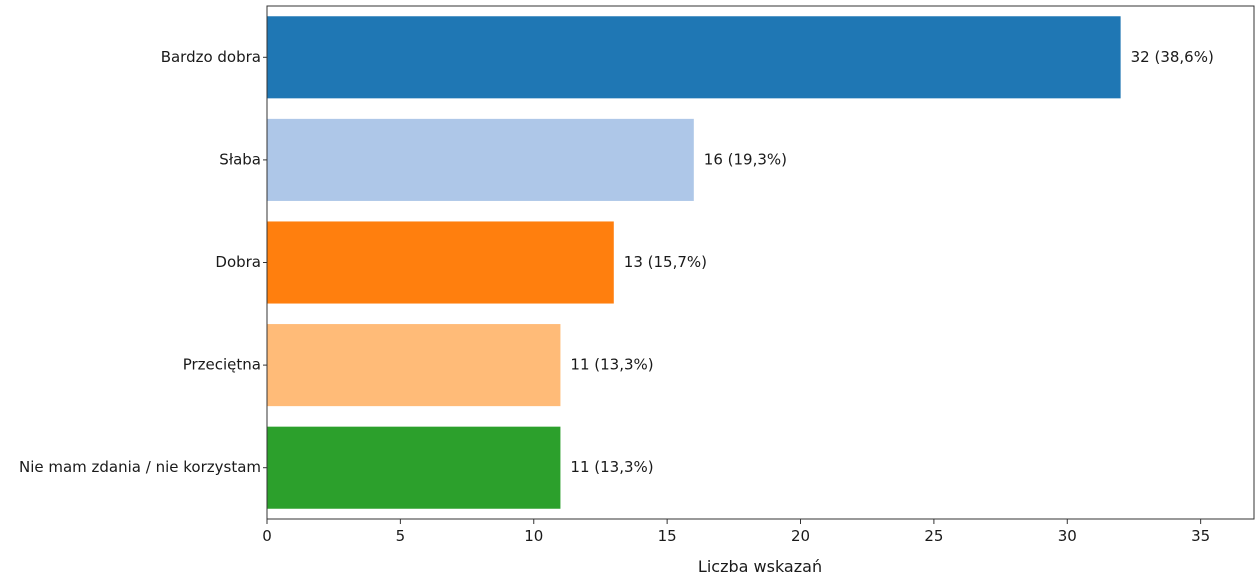 This screenshot has width=1255, height=578. Describe the element at coordinates (222, 365) in the screenshot. I see `category-label-3: Przeciętna` at that location.